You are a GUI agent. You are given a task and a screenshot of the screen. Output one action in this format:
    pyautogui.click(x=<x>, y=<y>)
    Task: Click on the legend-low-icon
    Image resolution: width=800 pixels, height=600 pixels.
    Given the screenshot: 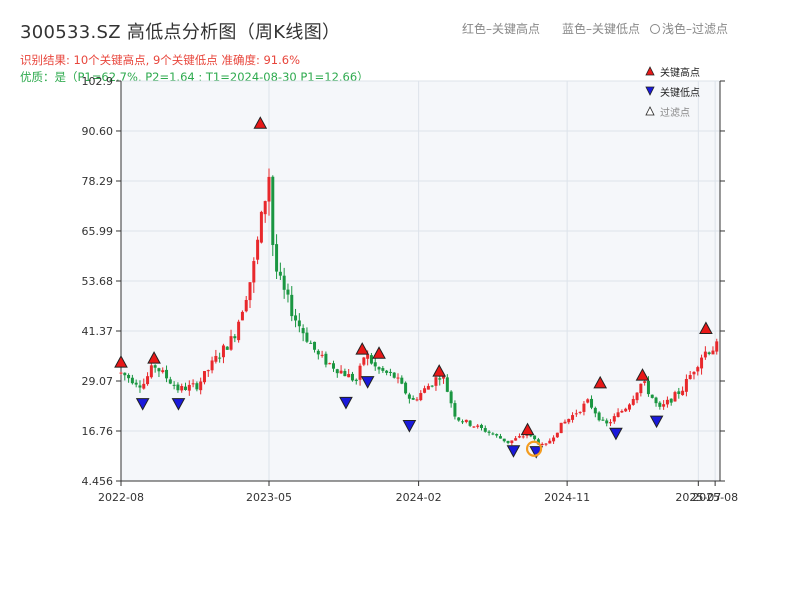 What is the action you would take?
    pyautogui.click(x=650, y=91)
    